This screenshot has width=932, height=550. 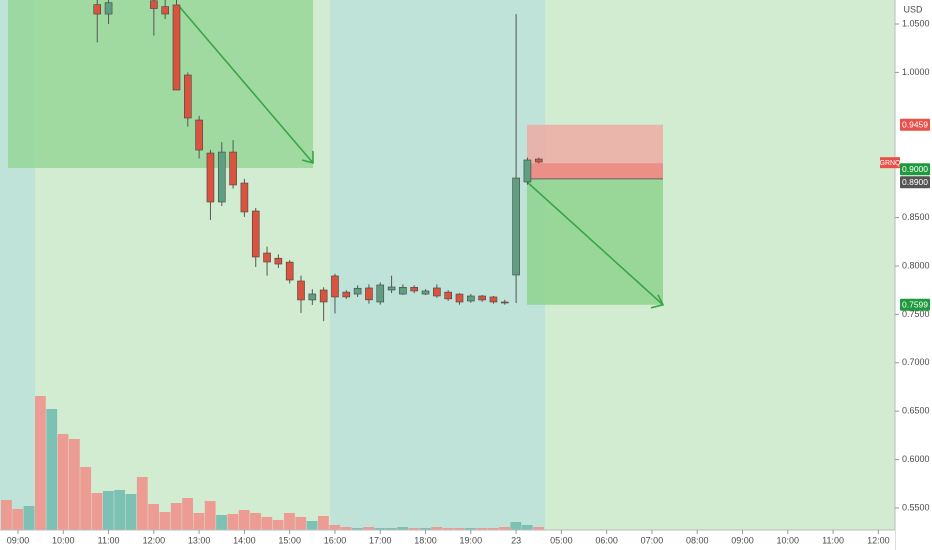 I want to click on y-tick-label: 0.6000, so click(x=916, y=459).